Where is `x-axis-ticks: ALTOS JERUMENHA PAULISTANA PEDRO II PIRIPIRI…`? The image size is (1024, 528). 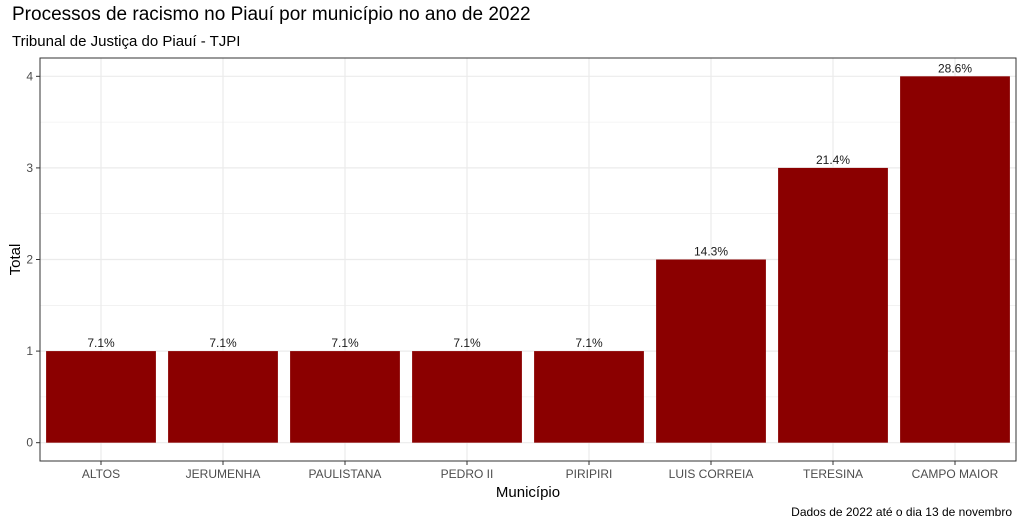 x-axis-ticks: ALTOS JERUMENHA PAULISTANA PEDRO II PIRIPIRI… is located at coordinates (540, 471).